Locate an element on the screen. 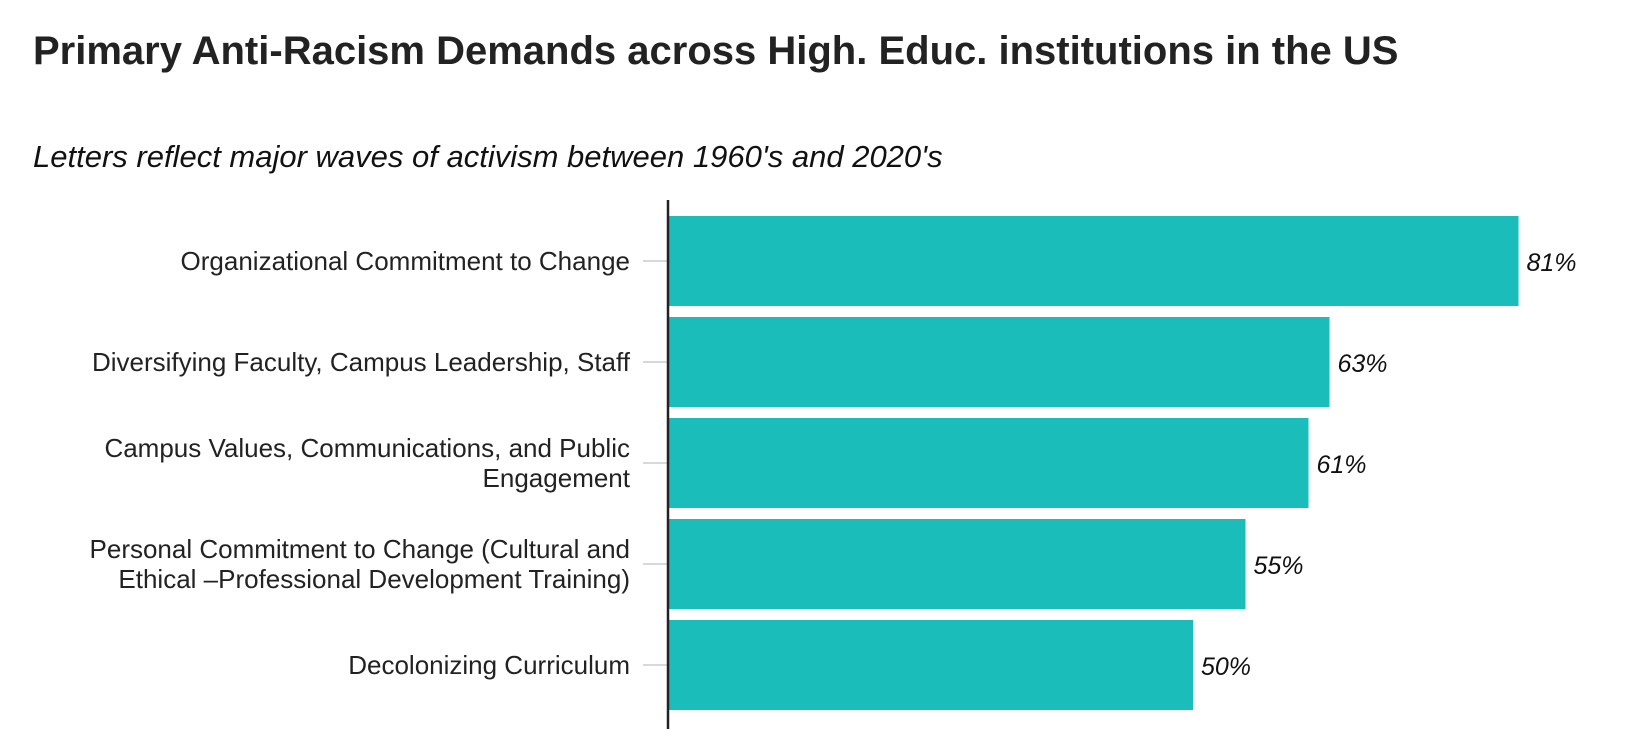 This screenshot has height=736, width=1628. category-label: Decolonizing Curriculum is located at coordinates (489, 665).